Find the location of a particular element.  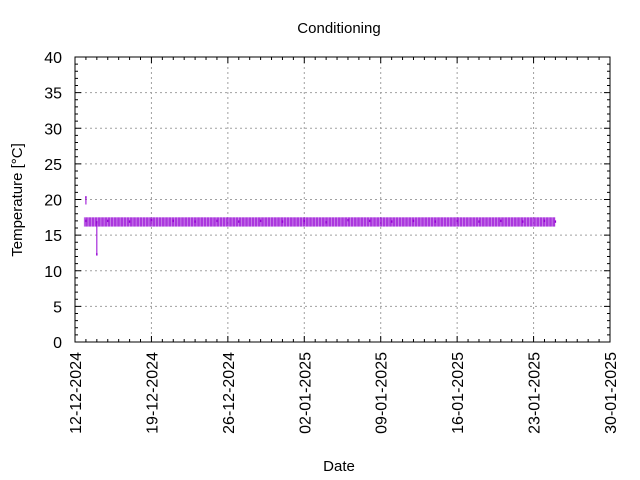

x-tick-label: 12-12-2024 is located at coordinates (76, 393).